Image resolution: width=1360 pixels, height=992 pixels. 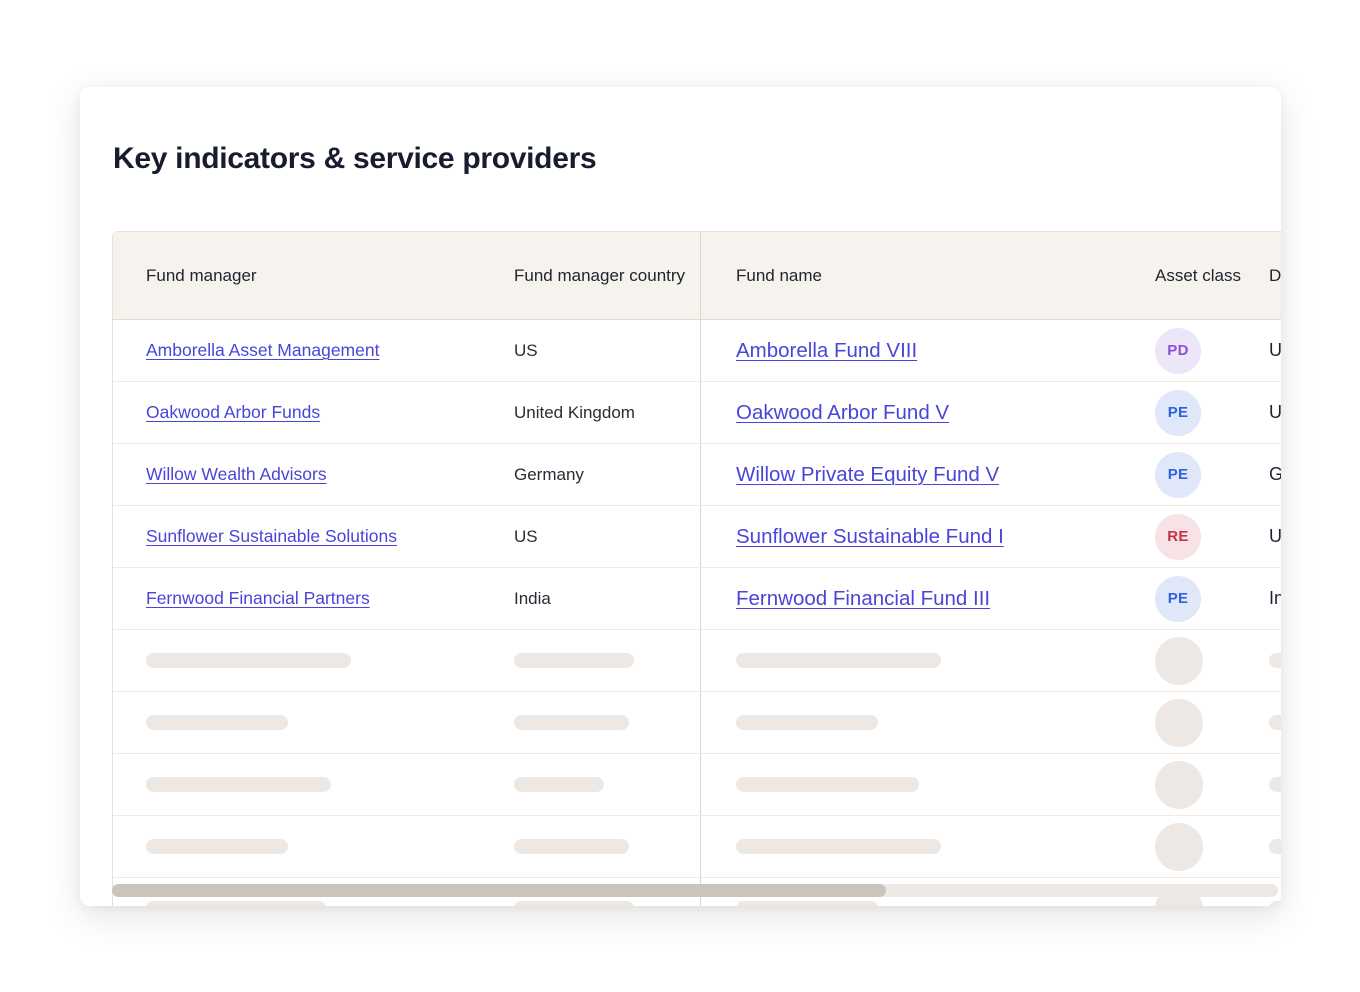 I want to click on column-header-domicile: D, so click(x=1275, y=275).